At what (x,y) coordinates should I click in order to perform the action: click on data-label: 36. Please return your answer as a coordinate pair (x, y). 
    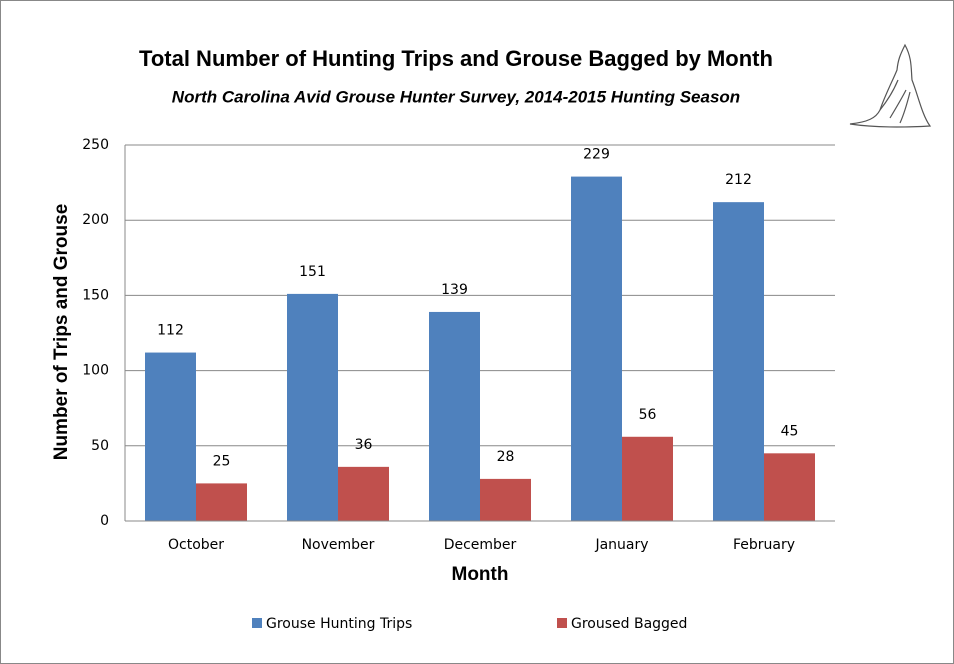
    Looking at the image, I should click on (364, 445).